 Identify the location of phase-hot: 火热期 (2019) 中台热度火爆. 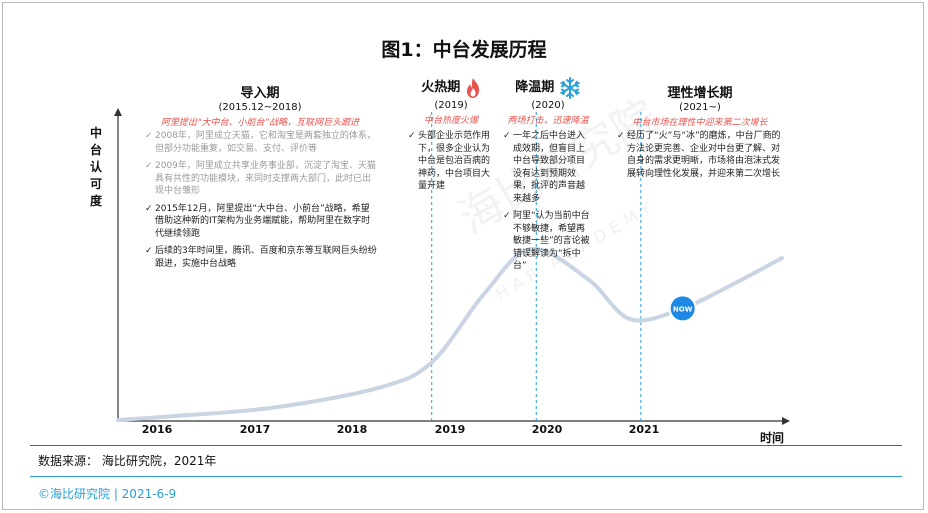
(451, 101).